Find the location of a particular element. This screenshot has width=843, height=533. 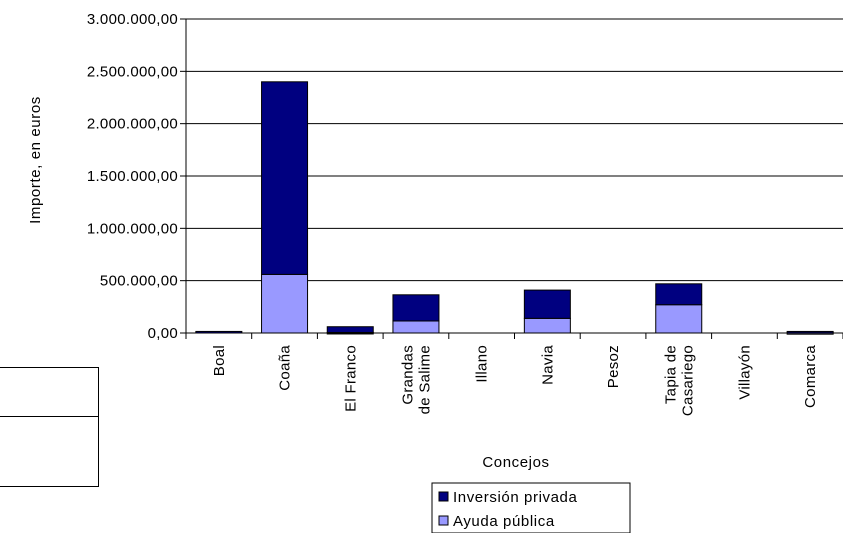

side-table-box is located at coordinates (49, 427).